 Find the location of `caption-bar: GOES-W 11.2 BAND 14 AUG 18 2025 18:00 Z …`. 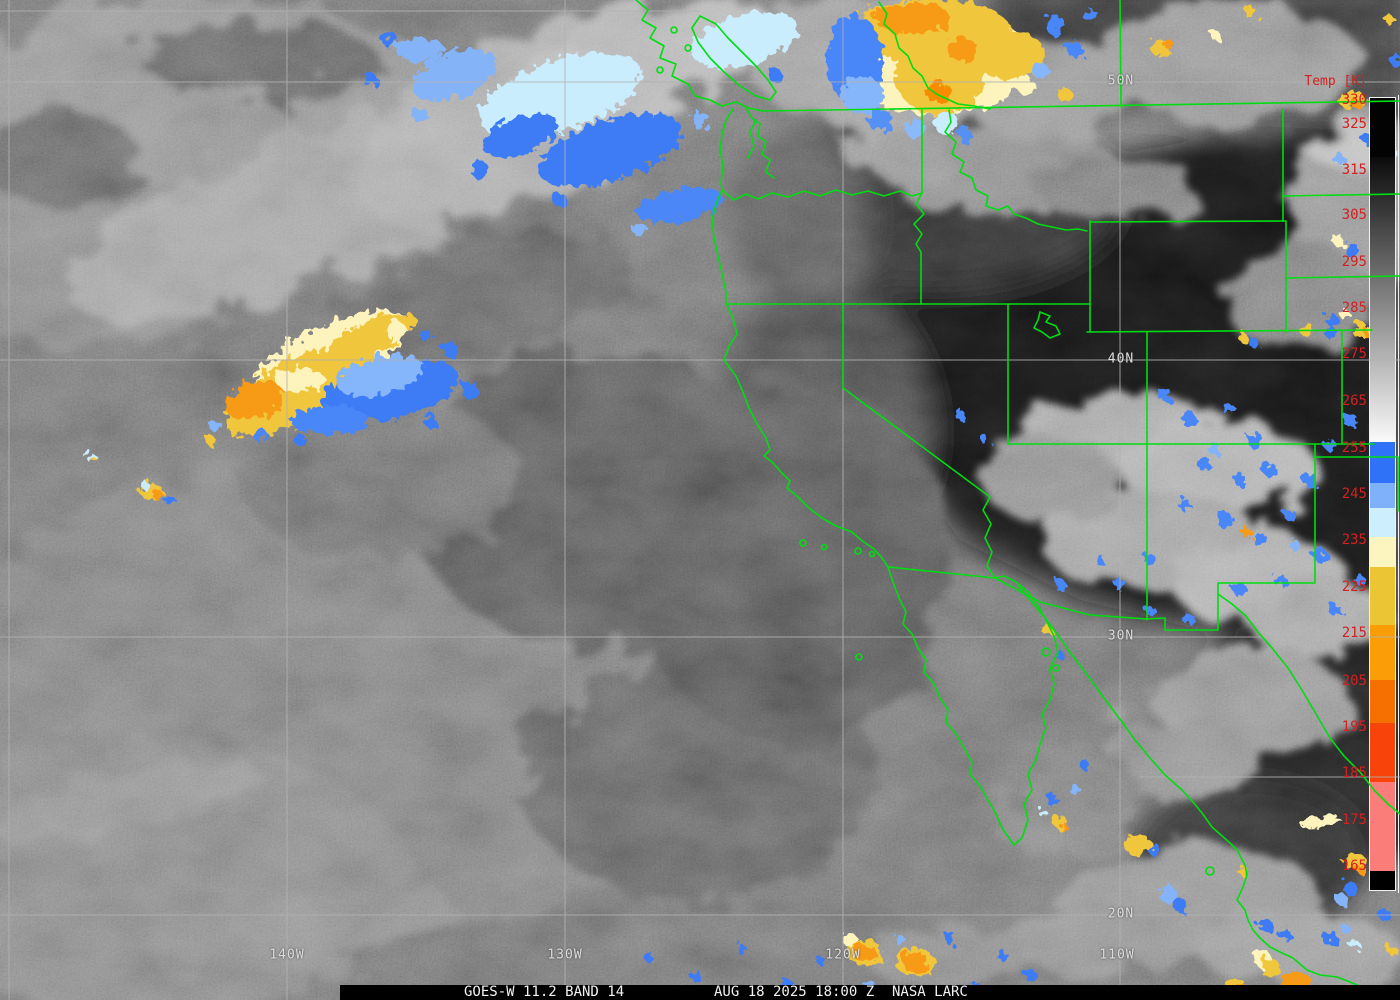

caption-bar: GOES-W 11.2 BAND 14 AUG 18 2025 18:00 Z … is located at coordinates (870, 992).